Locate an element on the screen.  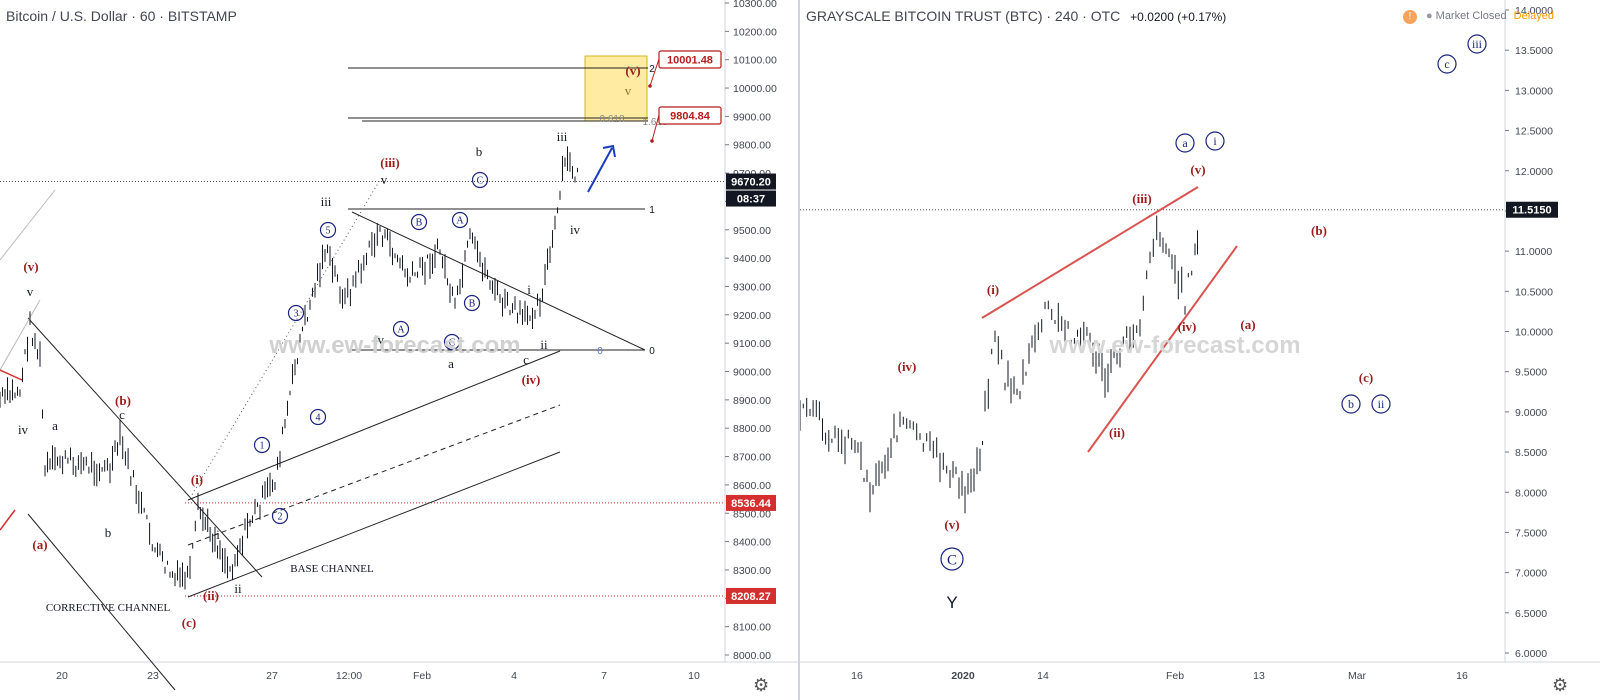
wave-label-black: v is located at coordinates (30, 291).